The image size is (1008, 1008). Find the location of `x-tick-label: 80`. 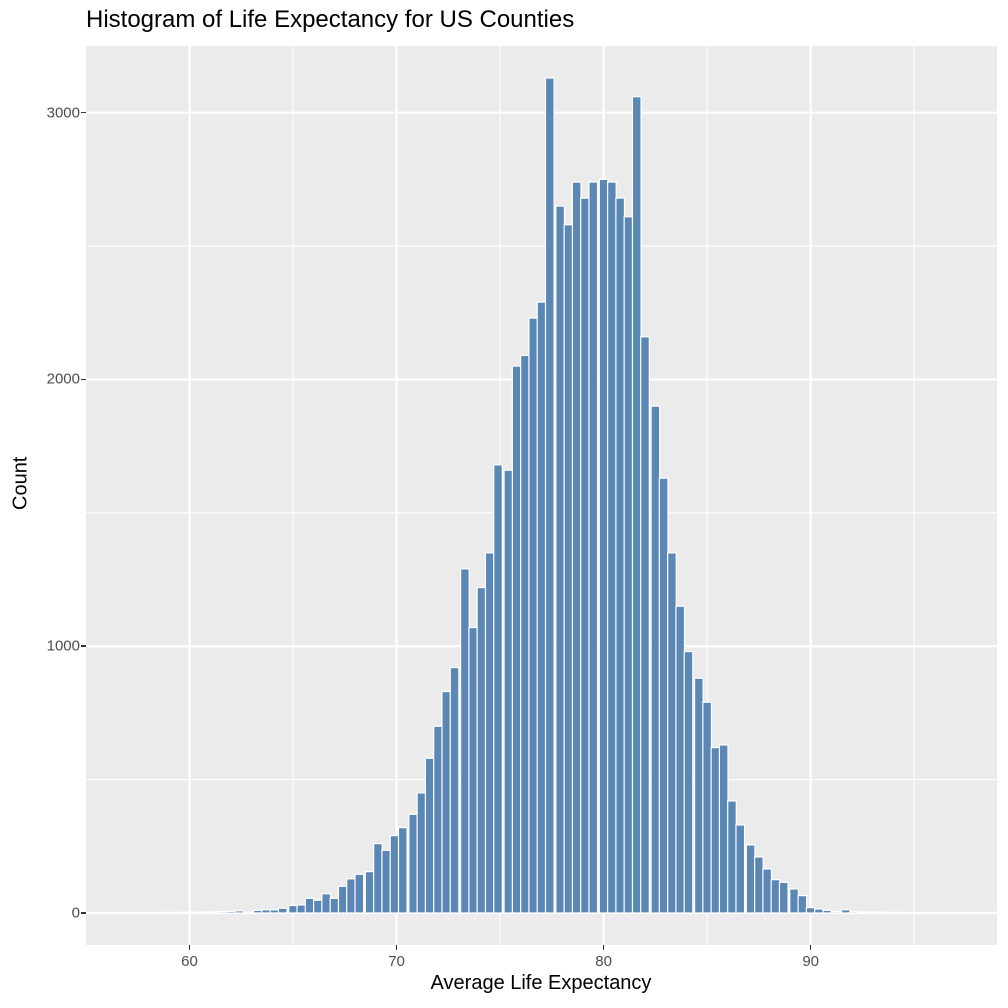

x-tick-label: 80 is located at coordinates (603, 961).